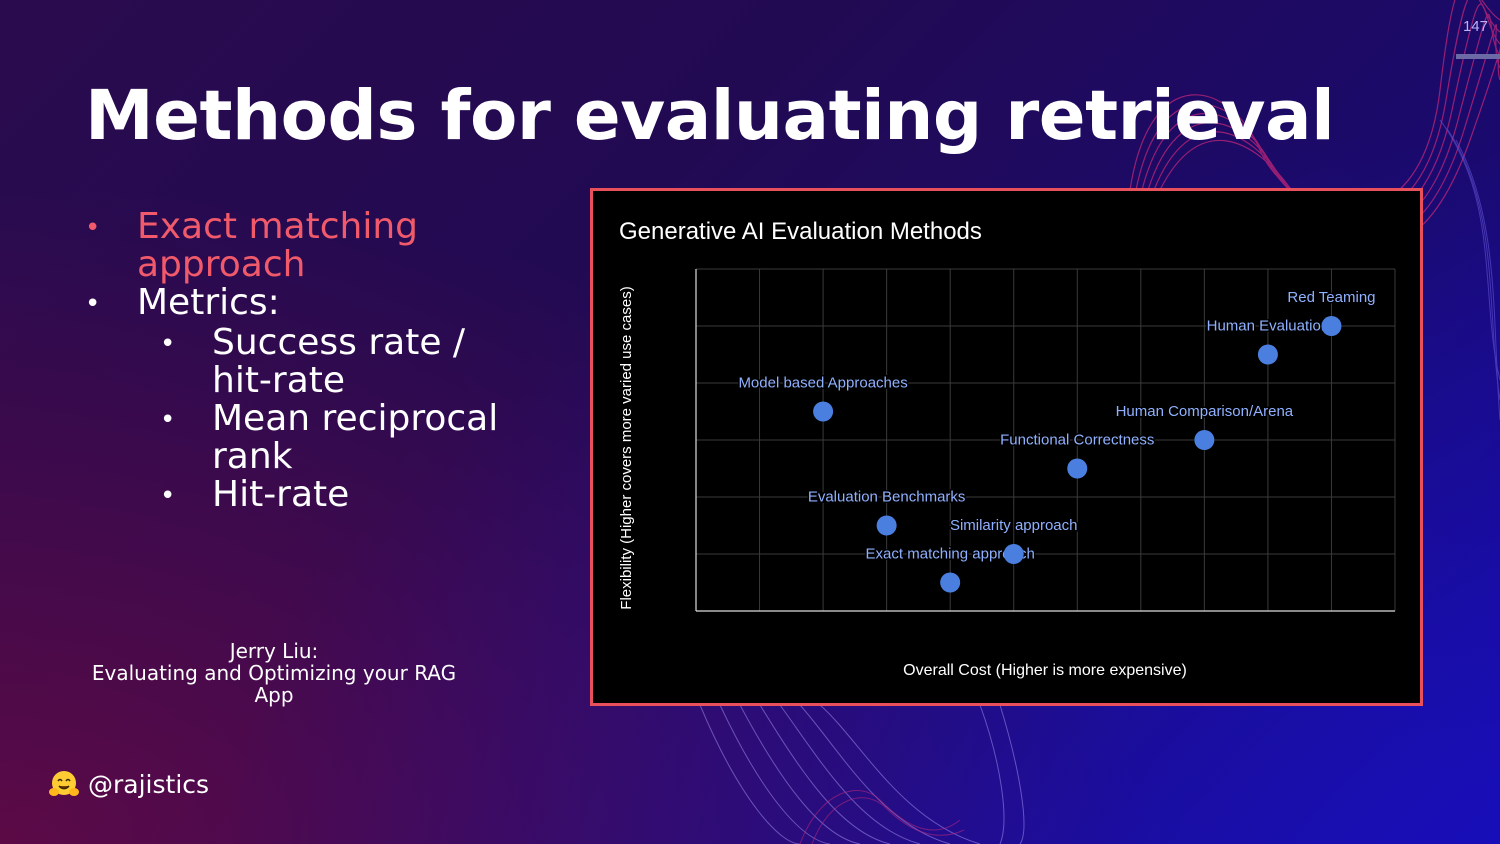 This screenshot has width=1500, height=844. I want to click on sub-bullet-mrr: • Mean reciprocal rank, so click(347, 438).